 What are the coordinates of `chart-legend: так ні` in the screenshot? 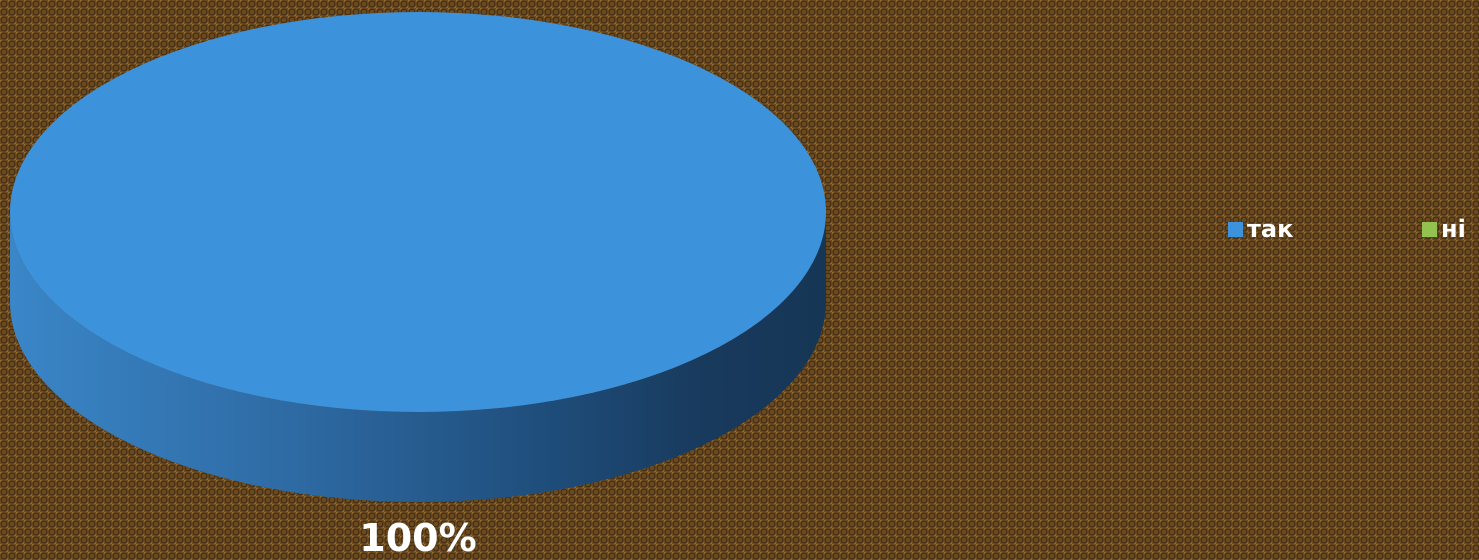 It's located at (1353, 230).